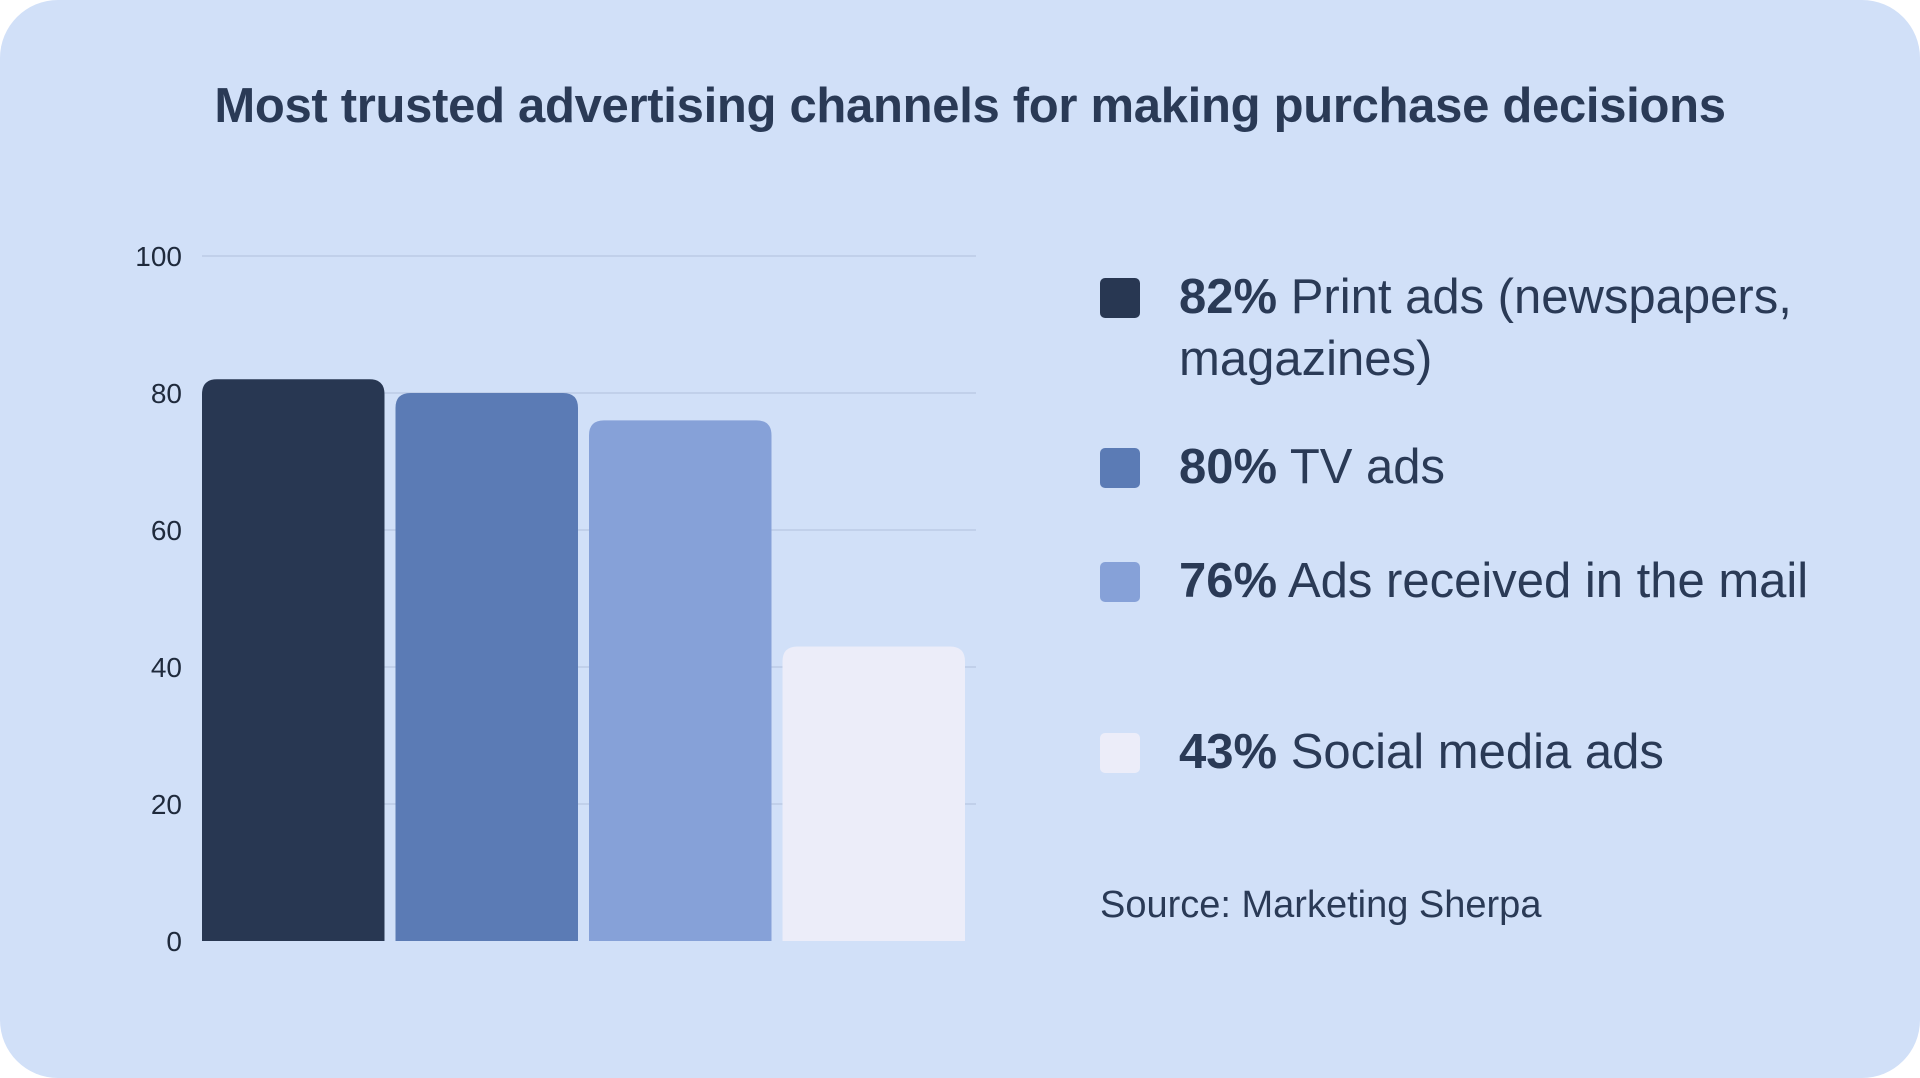 This screenshot has height=1078, width=1920. I want to click on legend-text-print-ads: 82% Print ads (newspapers, magazines), so click(1509, 328).